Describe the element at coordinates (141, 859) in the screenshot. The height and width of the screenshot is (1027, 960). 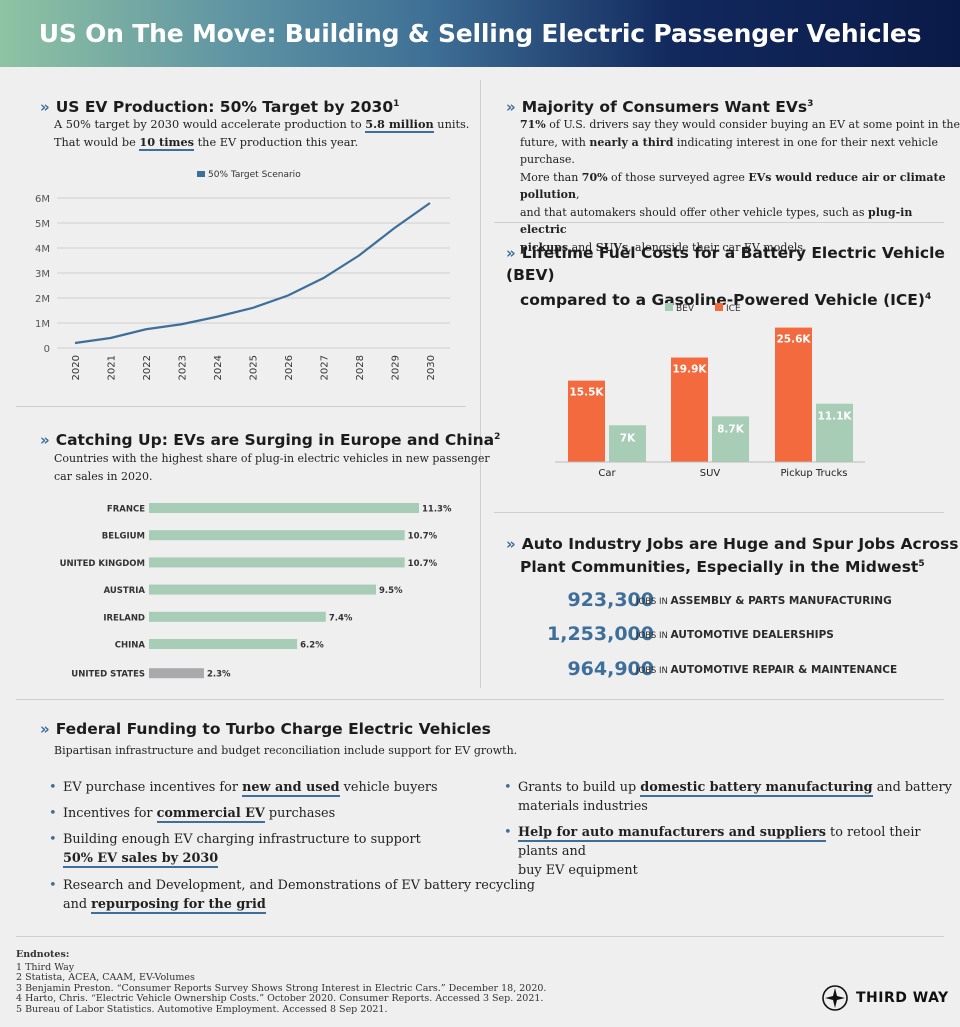
I see `highlight-link: 50% EV sales by 2030` at that location.